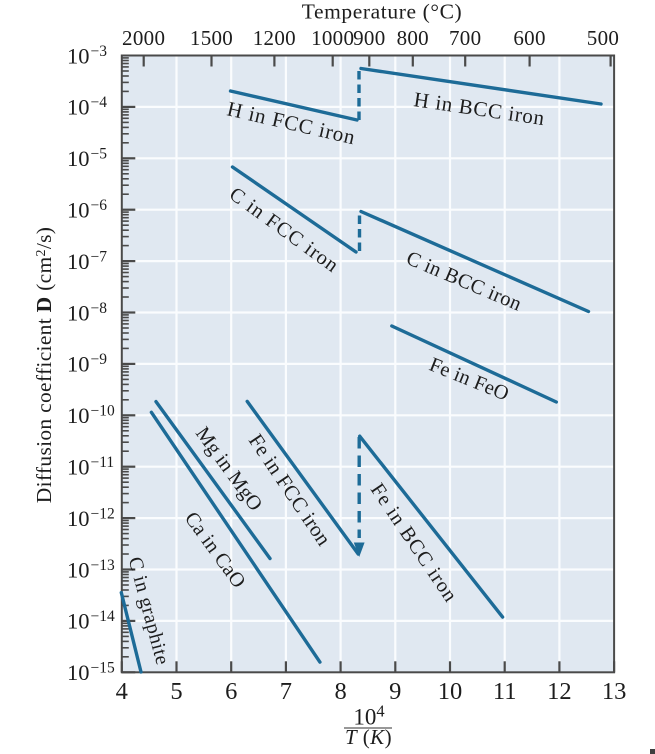 This screenshot has width=655, height=754. Describe the element at coordinates (505, 691) in the screenshot. I see `svg-text: 11` at that location.